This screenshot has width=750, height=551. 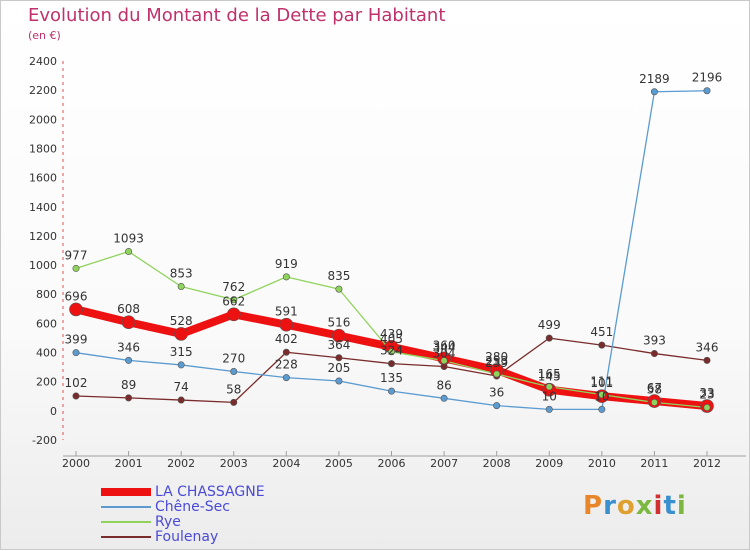 I want to click on y-tick-label: -200, so click(x=44, y=440).